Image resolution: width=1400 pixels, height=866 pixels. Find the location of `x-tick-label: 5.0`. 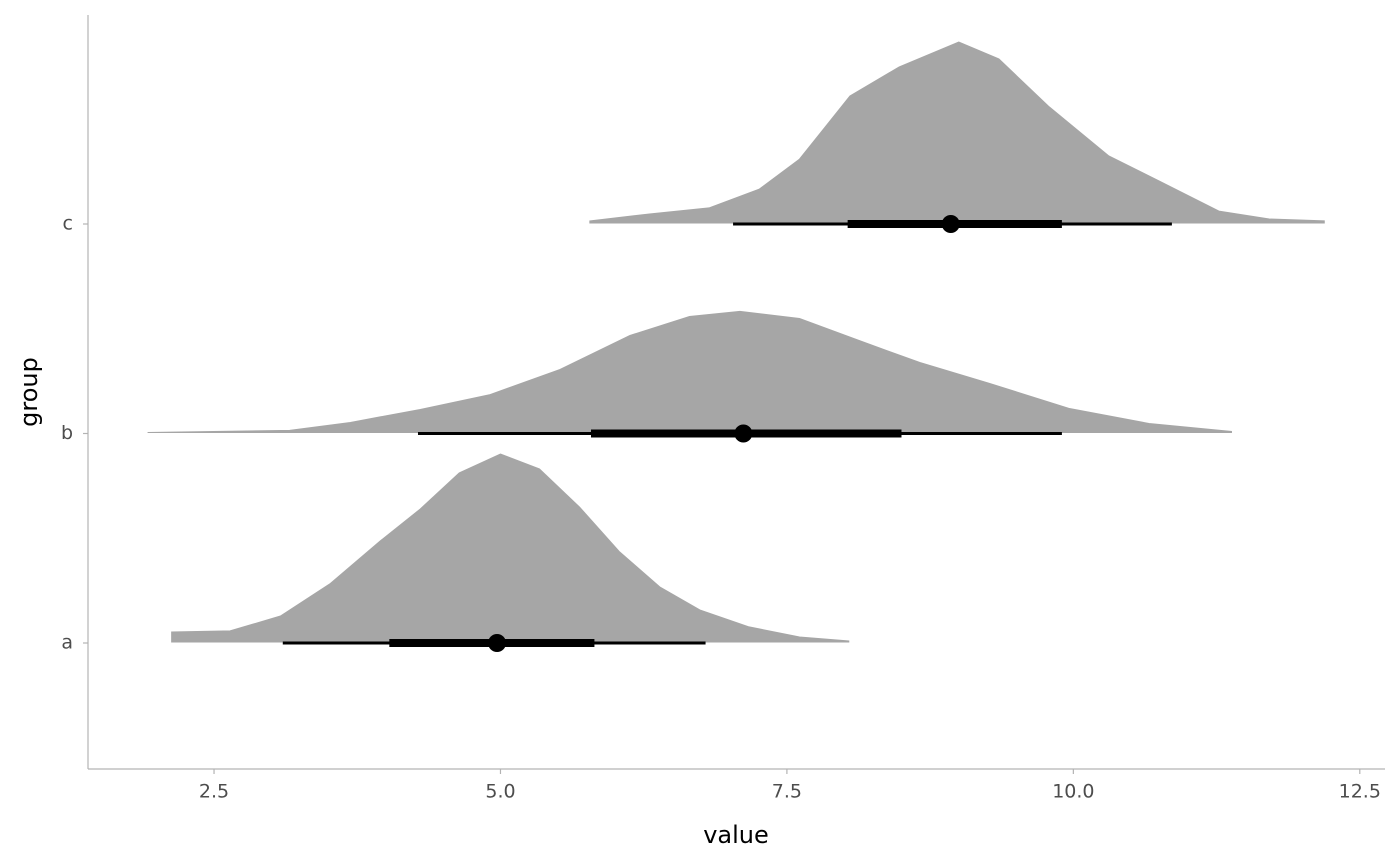

x-tick-label: 5.0 is located at coordinates (500, 792).